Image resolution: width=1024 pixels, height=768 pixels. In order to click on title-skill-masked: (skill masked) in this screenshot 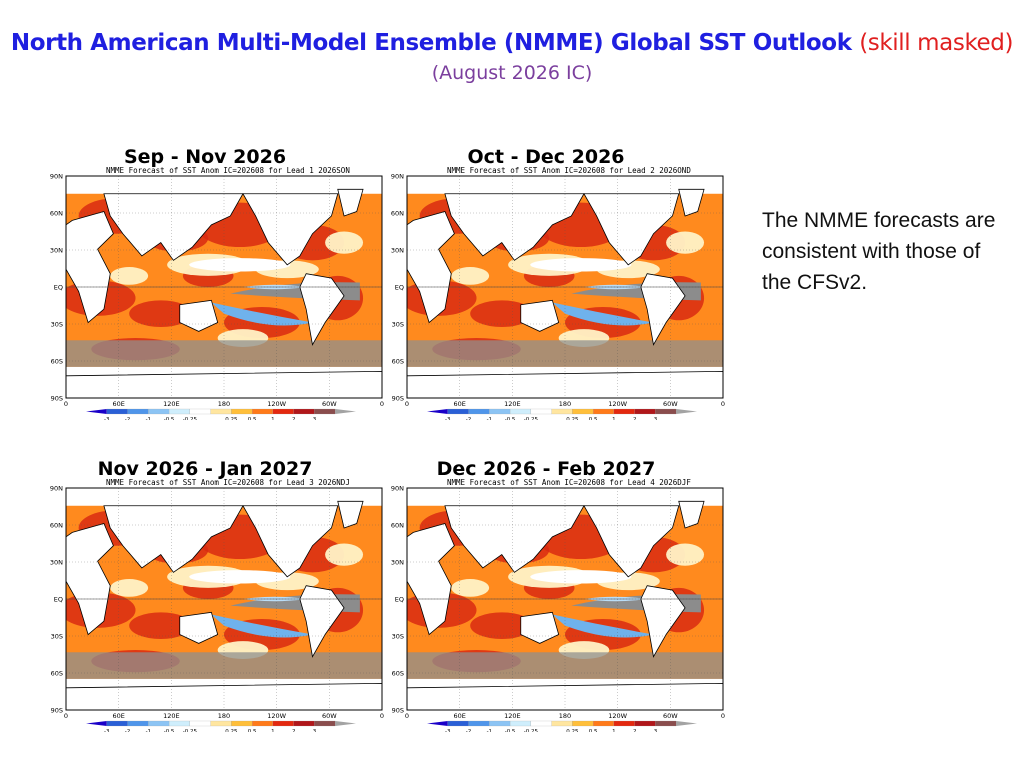, I will do `click(936, 43)`.